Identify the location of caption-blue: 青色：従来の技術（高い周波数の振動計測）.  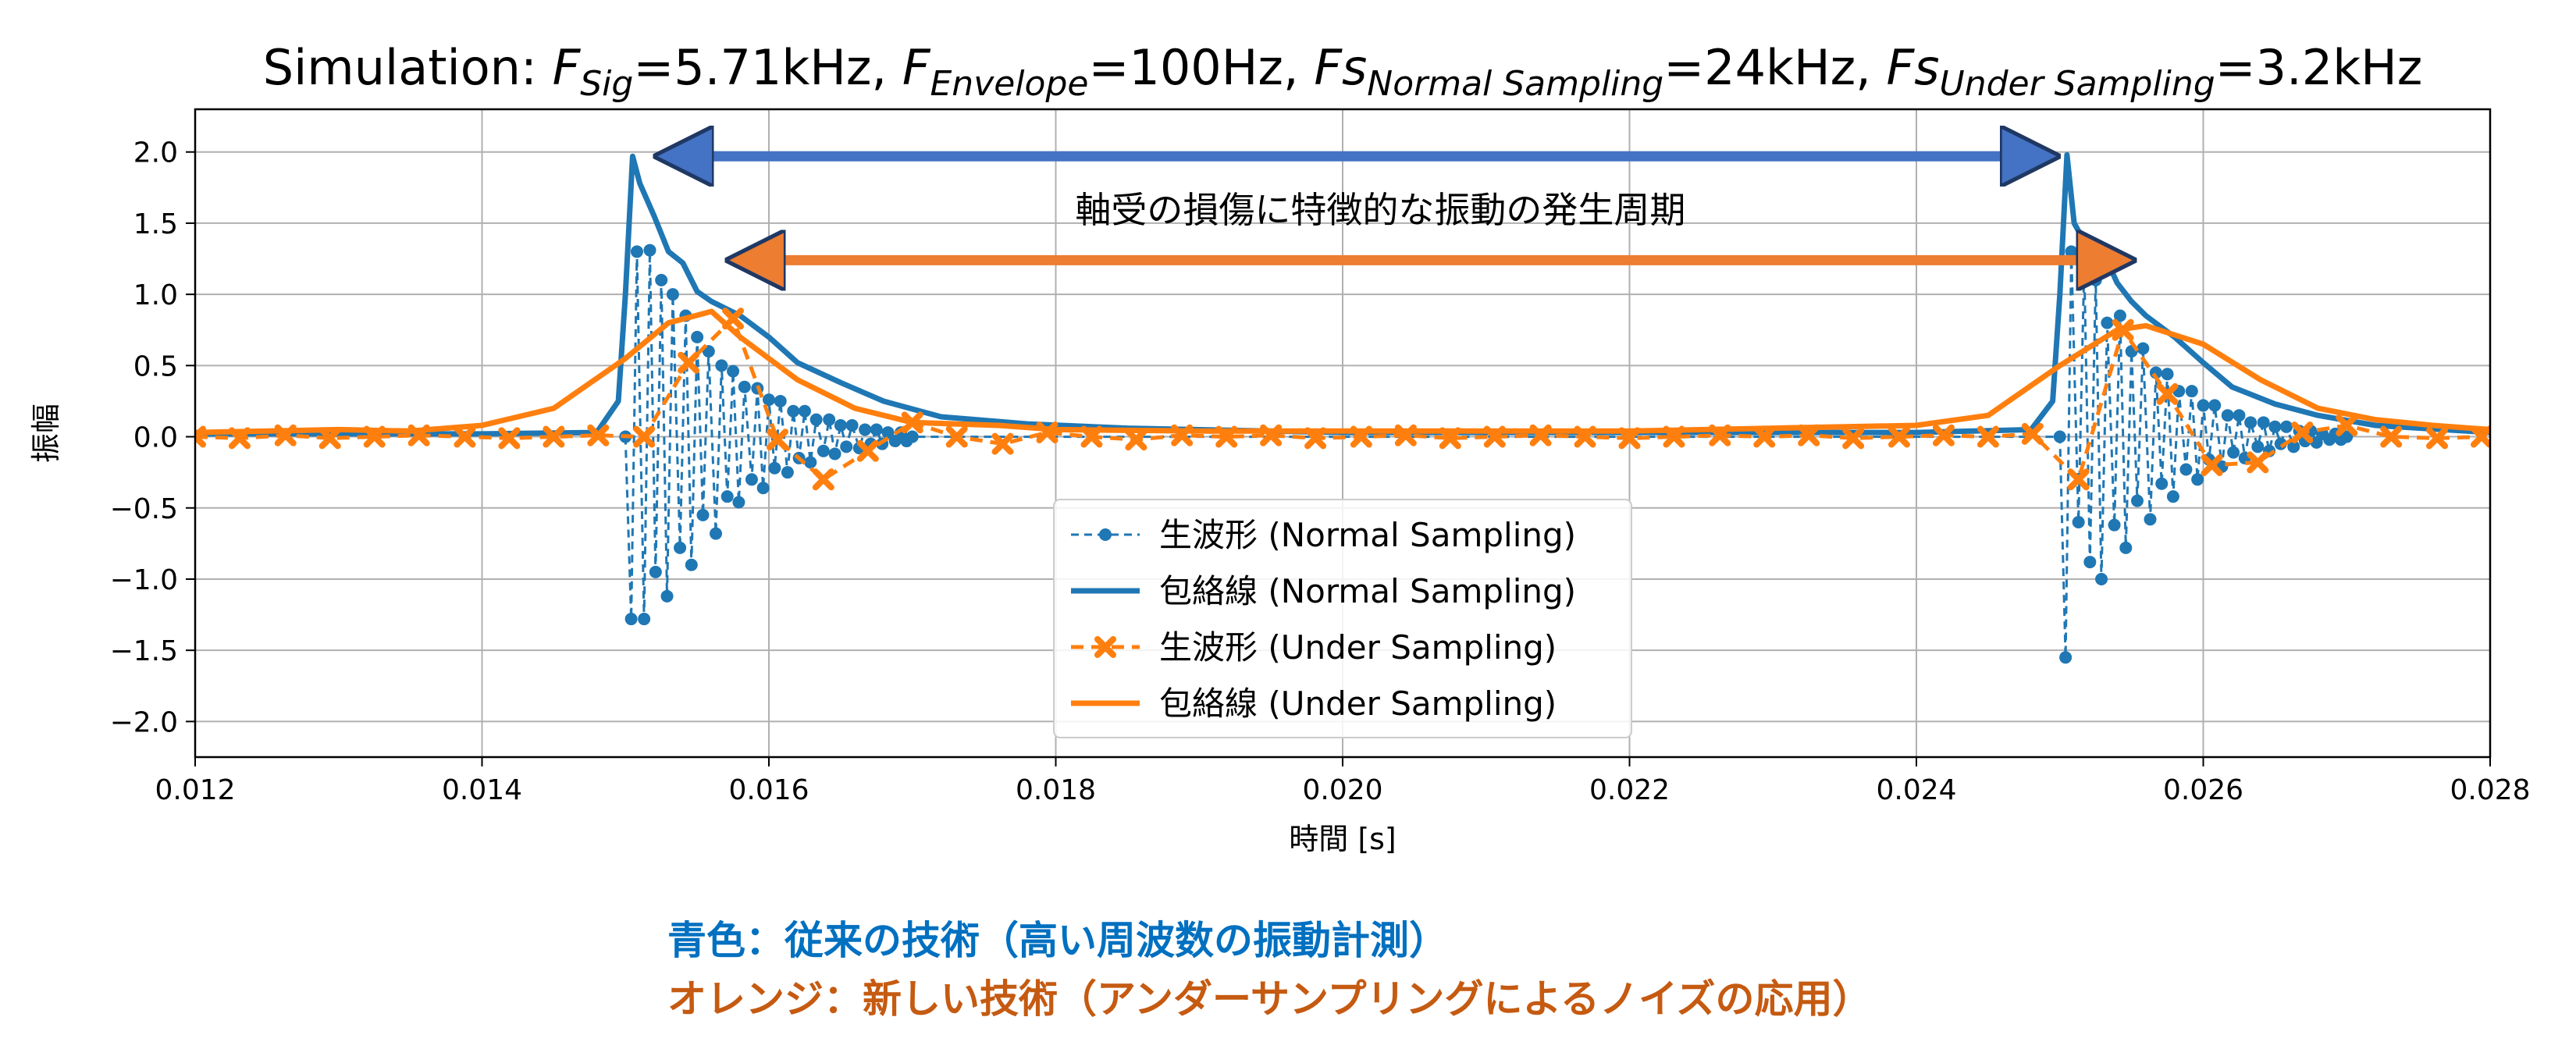
(1057, 941).